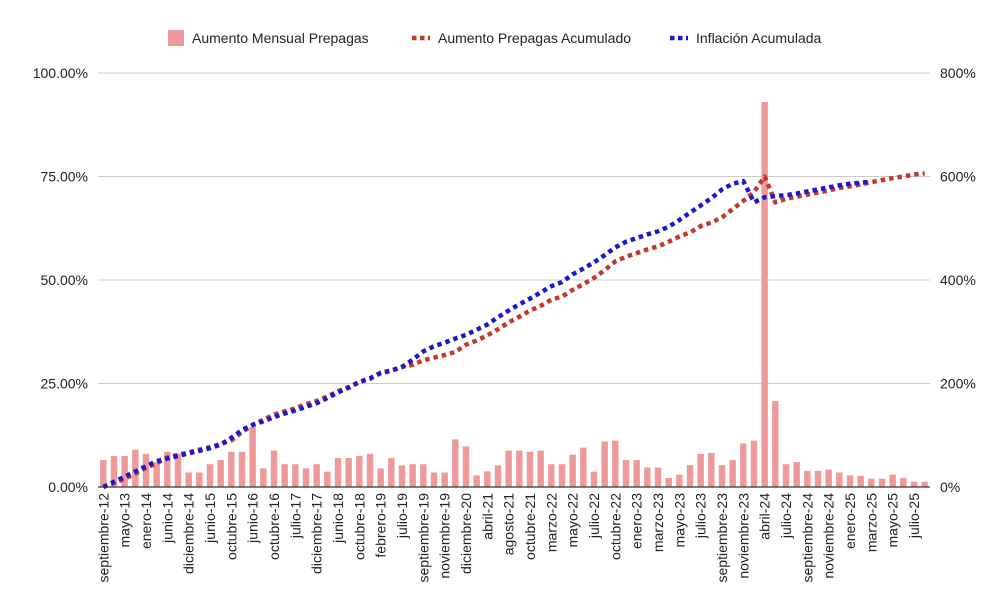  What do you see at coordinates (280, 38) in the screenshot?
I see `legend-label: Aumento Mensual Prepagas` at bounding box center [280, 38].